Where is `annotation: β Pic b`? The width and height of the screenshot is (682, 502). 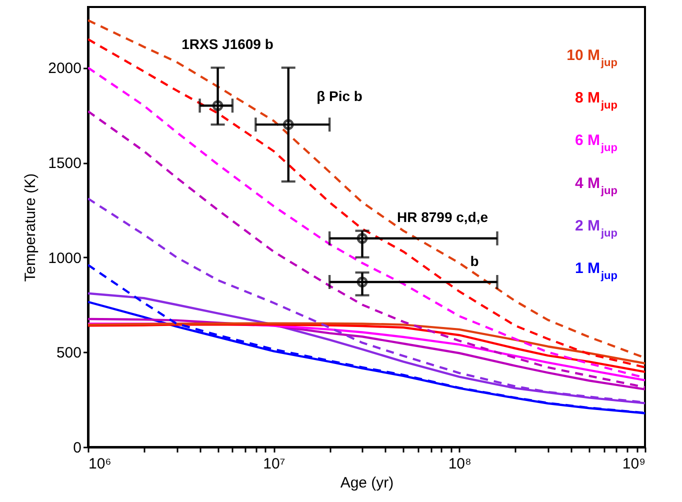 annotation: β Pic b is located at coordinates (339, 96).